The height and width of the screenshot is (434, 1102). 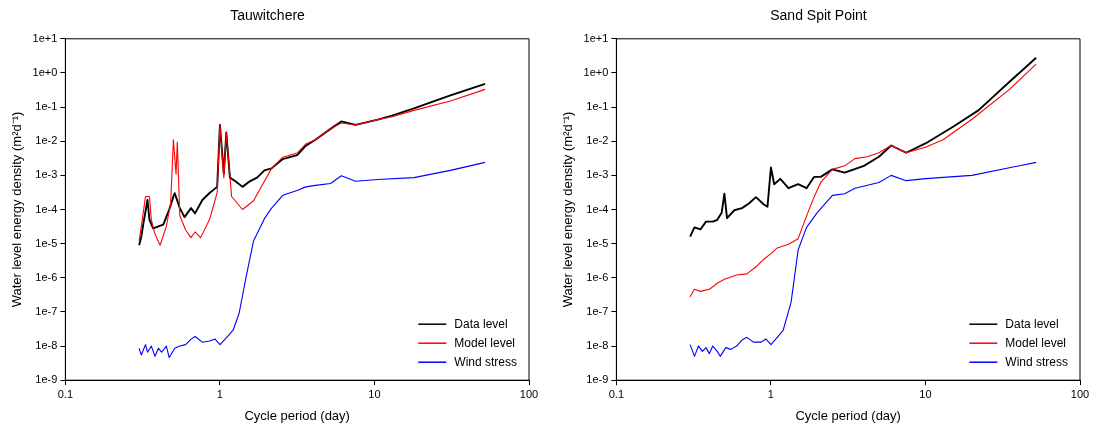 I want to click on chart-title: Tauwitchere, so click(x=268, y=15).